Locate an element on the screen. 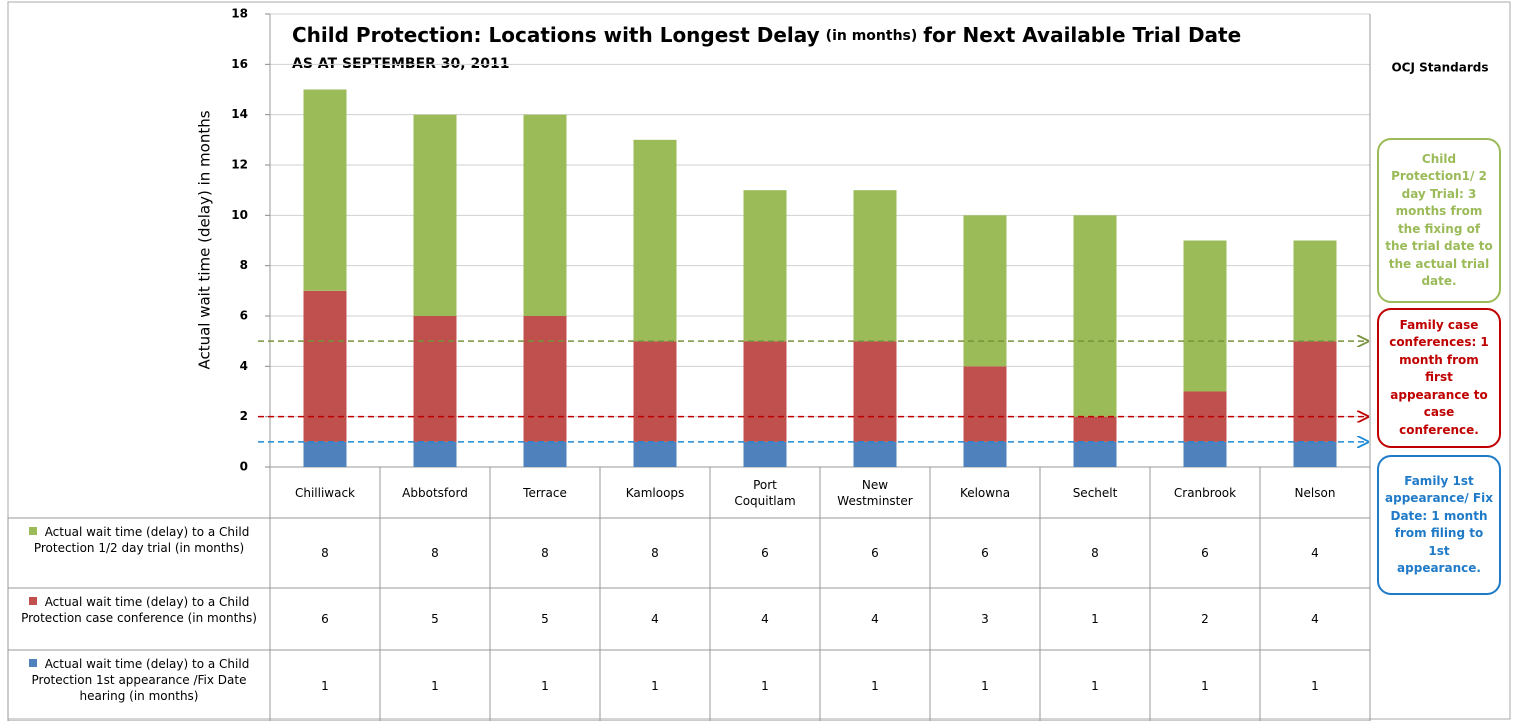 This screenshot has width=1518, height=721. table-value: 2 is located at coordinates (1205, 619).